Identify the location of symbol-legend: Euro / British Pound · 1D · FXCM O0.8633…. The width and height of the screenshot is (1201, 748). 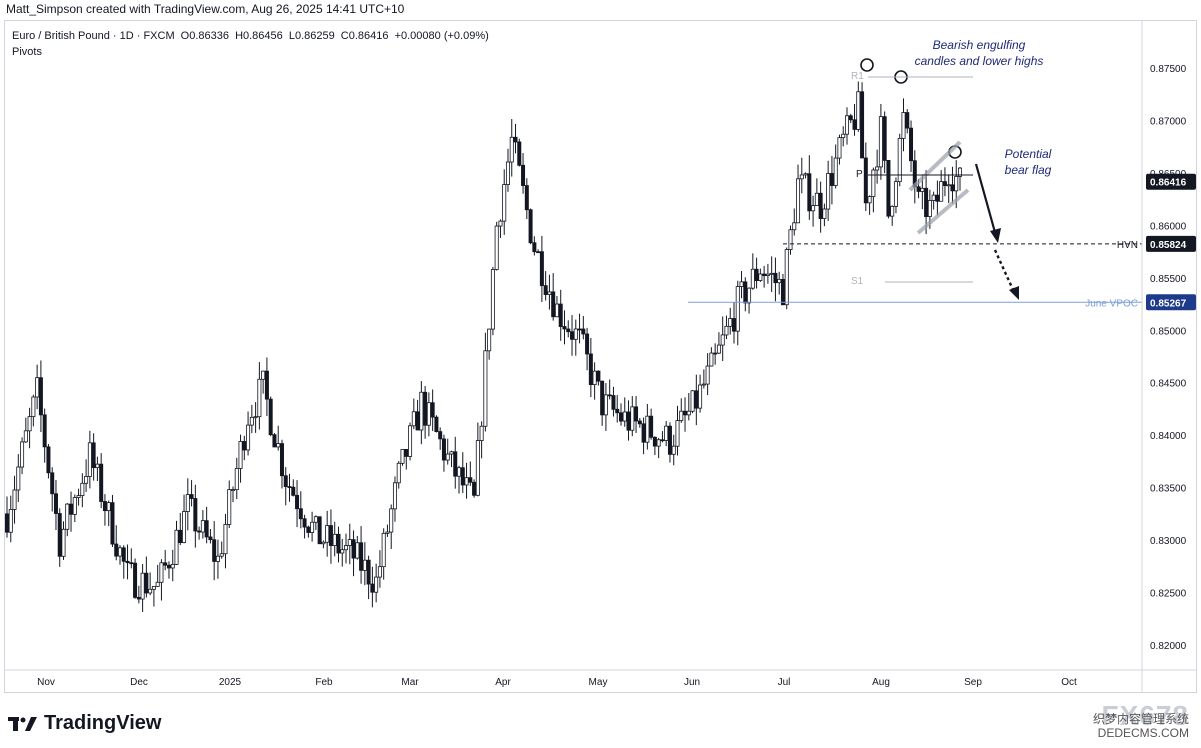
(252, 36).